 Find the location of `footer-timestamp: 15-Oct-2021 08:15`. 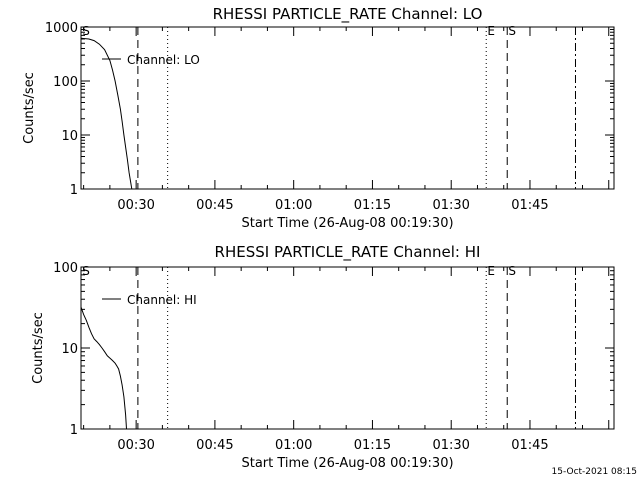

footer-timestamp: 15-Oct-2021 08:15 is located at coordinates (594, 472).